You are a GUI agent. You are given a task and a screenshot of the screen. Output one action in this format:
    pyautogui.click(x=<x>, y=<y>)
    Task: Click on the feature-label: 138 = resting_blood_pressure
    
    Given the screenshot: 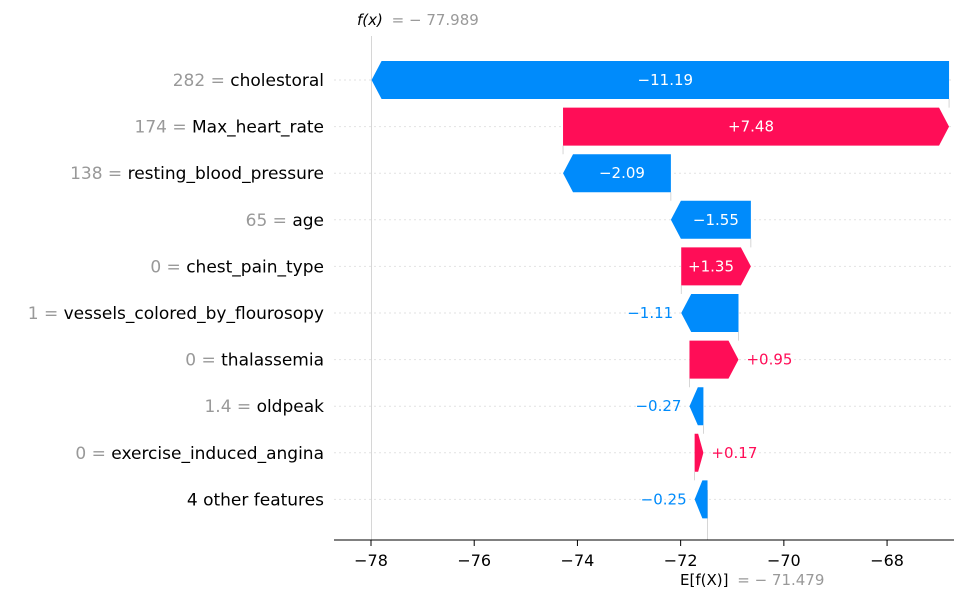 What is the action you would take?
    pyautogui.click(x=197, y=174)
    